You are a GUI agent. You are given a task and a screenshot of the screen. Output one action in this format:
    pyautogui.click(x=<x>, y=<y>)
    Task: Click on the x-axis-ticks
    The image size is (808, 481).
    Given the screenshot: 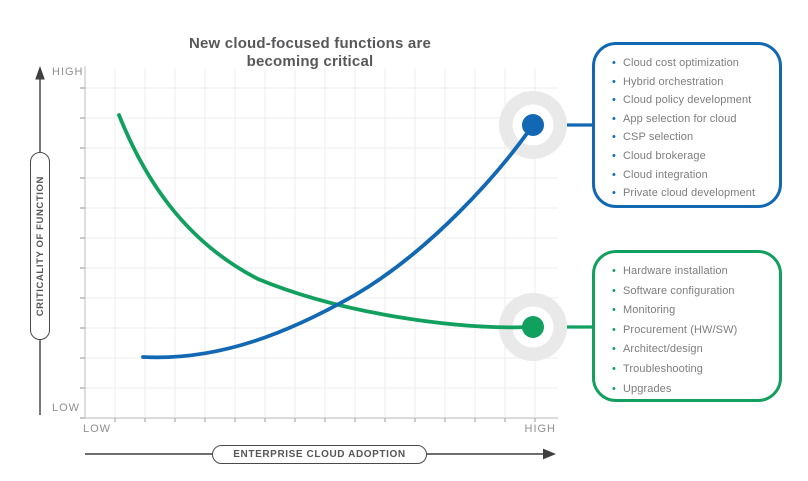 What is the action you would take?
    pyautogui.click(x=325, y=420)
    